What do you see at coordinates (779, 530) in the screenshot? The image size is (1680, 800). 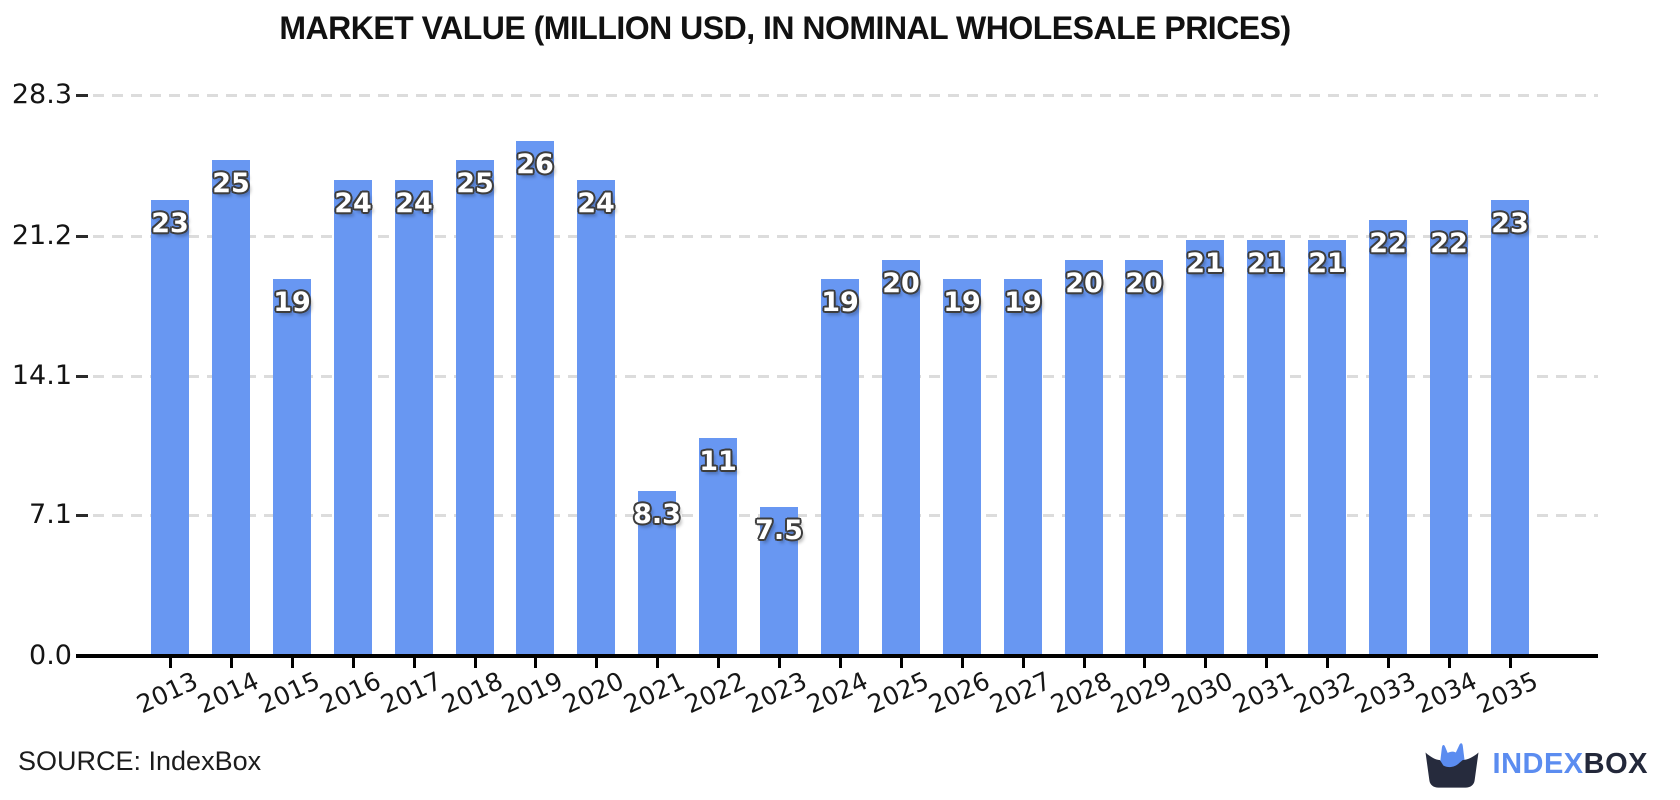 I see `bar-value-label-2023: 7.5` at bounding box center [779, 530].